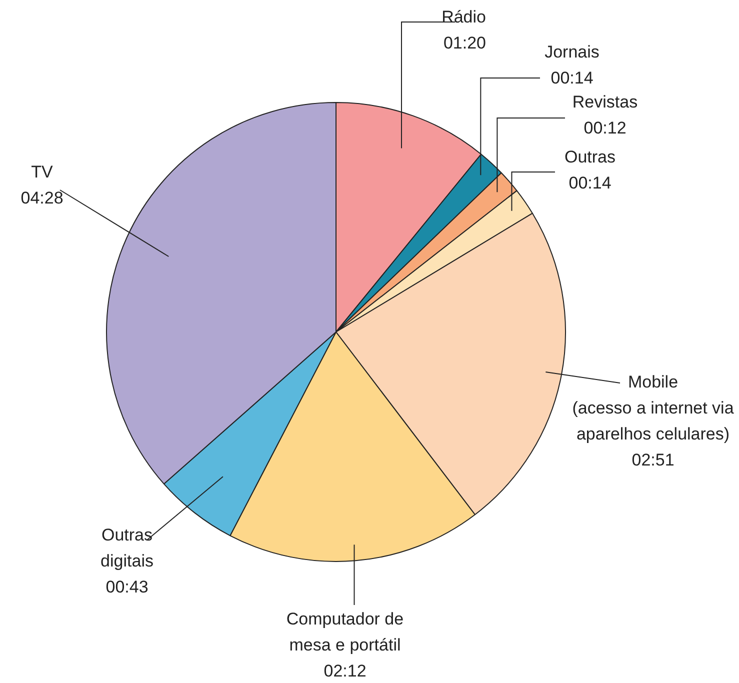 This screenshot has width=739, height=683. I want to click on slice-label: Rádio, so click(464, 17).